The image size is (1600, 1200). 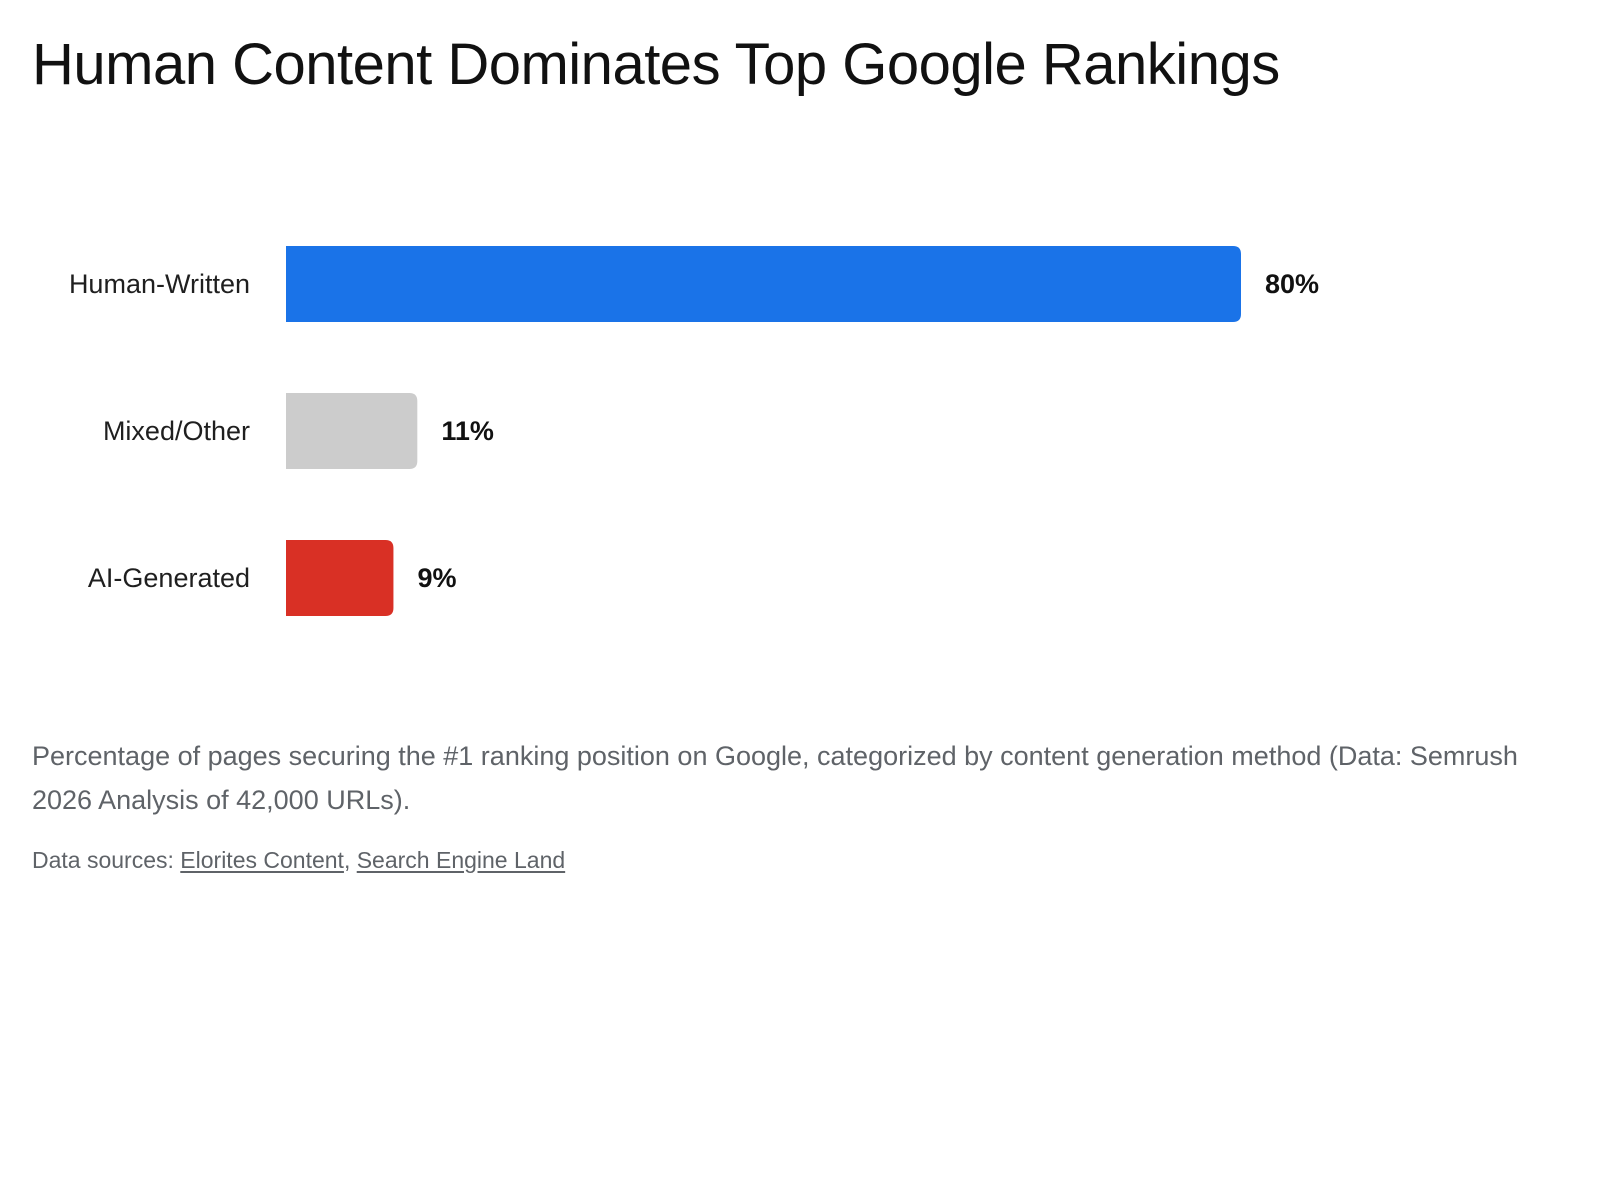 I want to click on bar-mixed-other, so click(x=352, y=431).